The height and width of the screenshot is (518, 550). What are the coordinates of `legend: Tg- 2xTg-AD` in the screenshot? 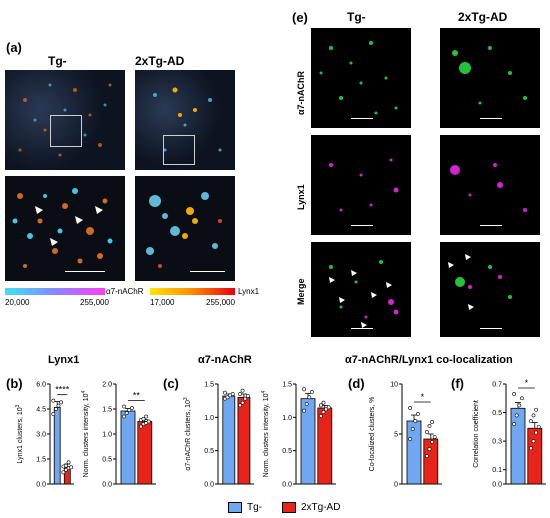 It's located at (284, 507).